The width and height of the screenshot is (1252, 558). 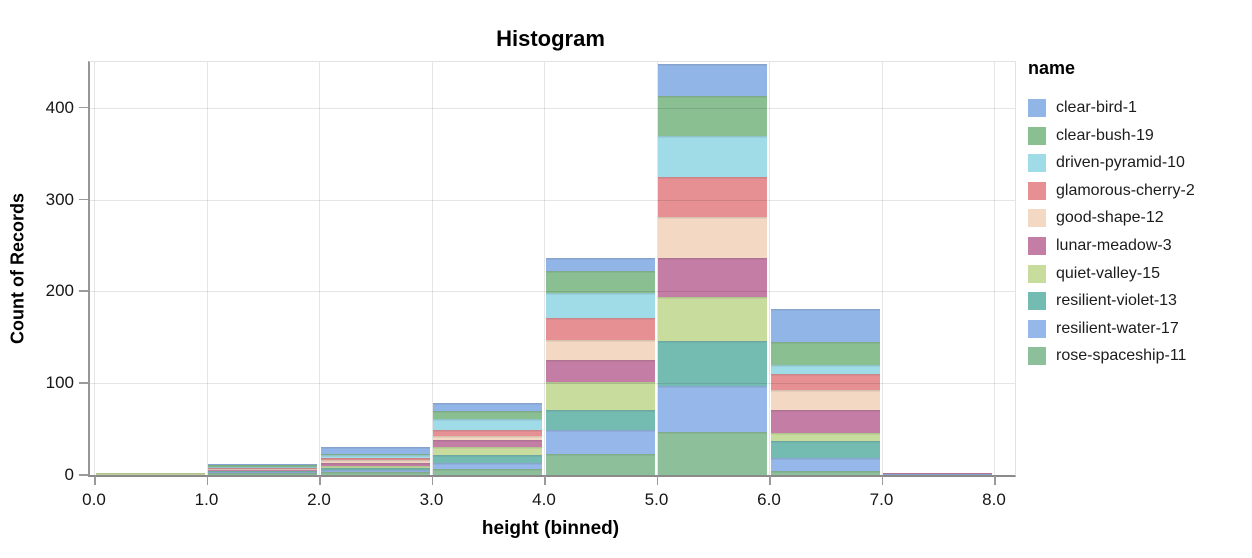 I want to click on y-tick-label: 400, so click(x=59, y=107).